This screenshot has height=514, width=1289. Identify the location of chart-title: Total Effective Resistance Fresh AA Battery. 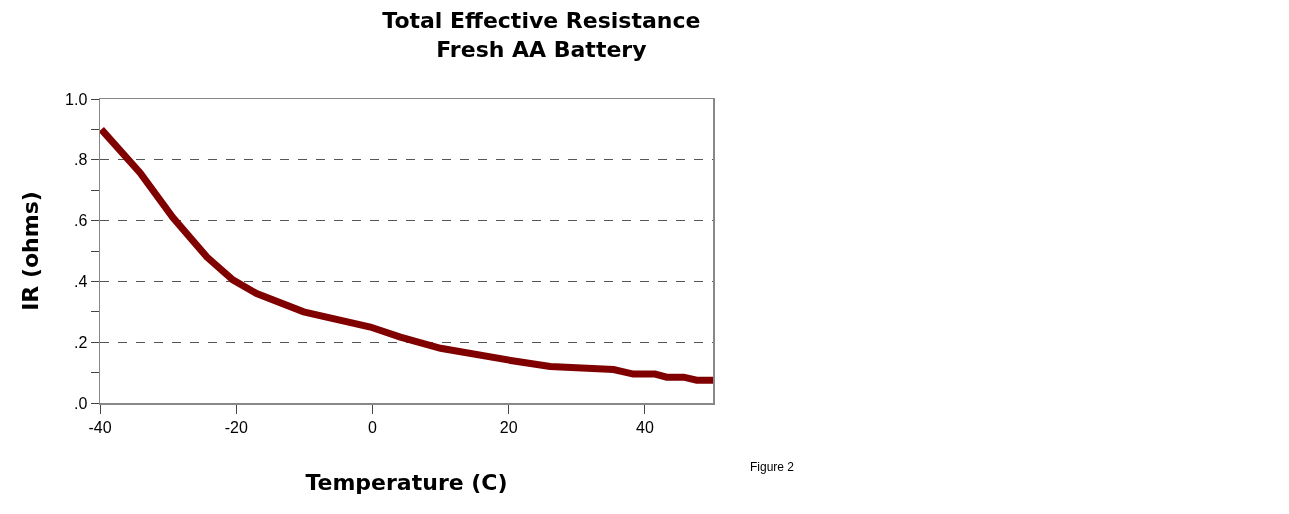
(541, 35).